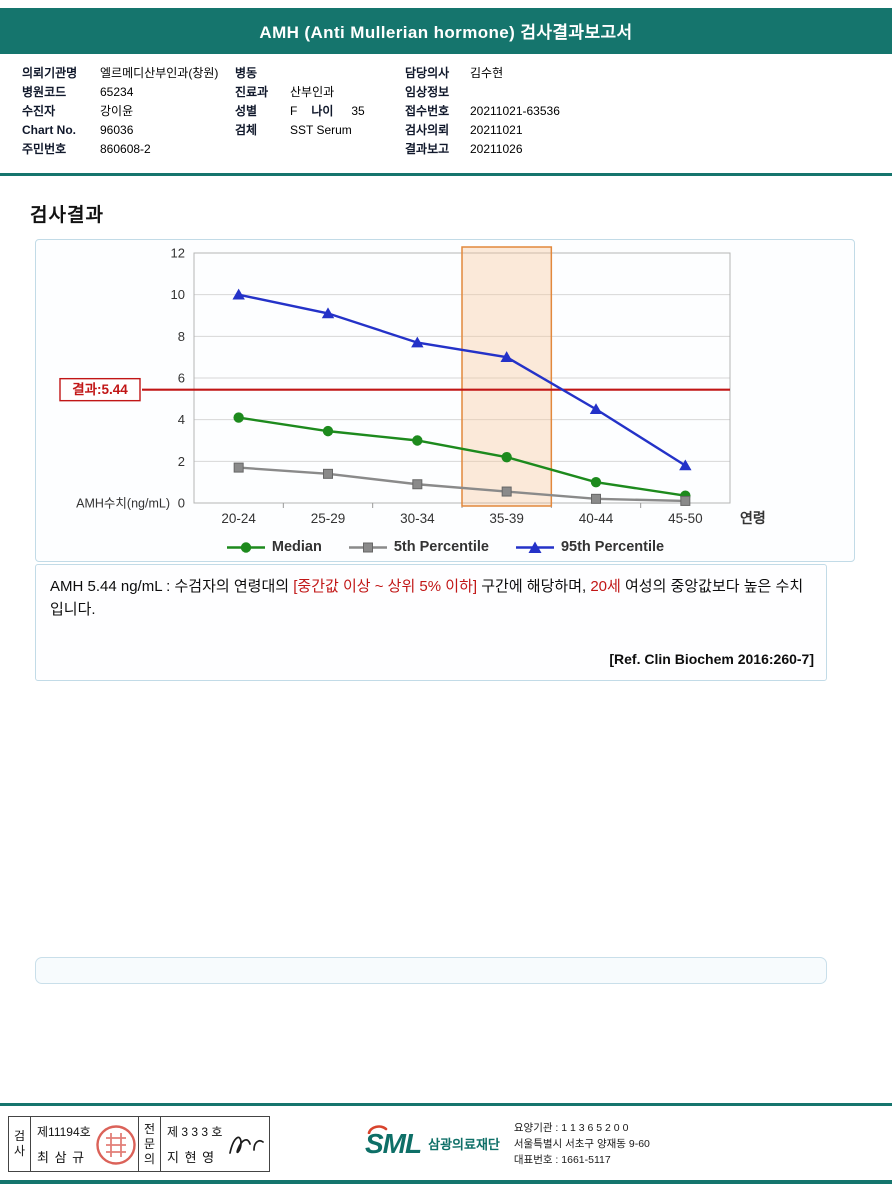 The image size is (892, 1184). Describe the element at coordinates (427, 149) in the screenshot. I see `report-date-label: 결과보고` at that location.